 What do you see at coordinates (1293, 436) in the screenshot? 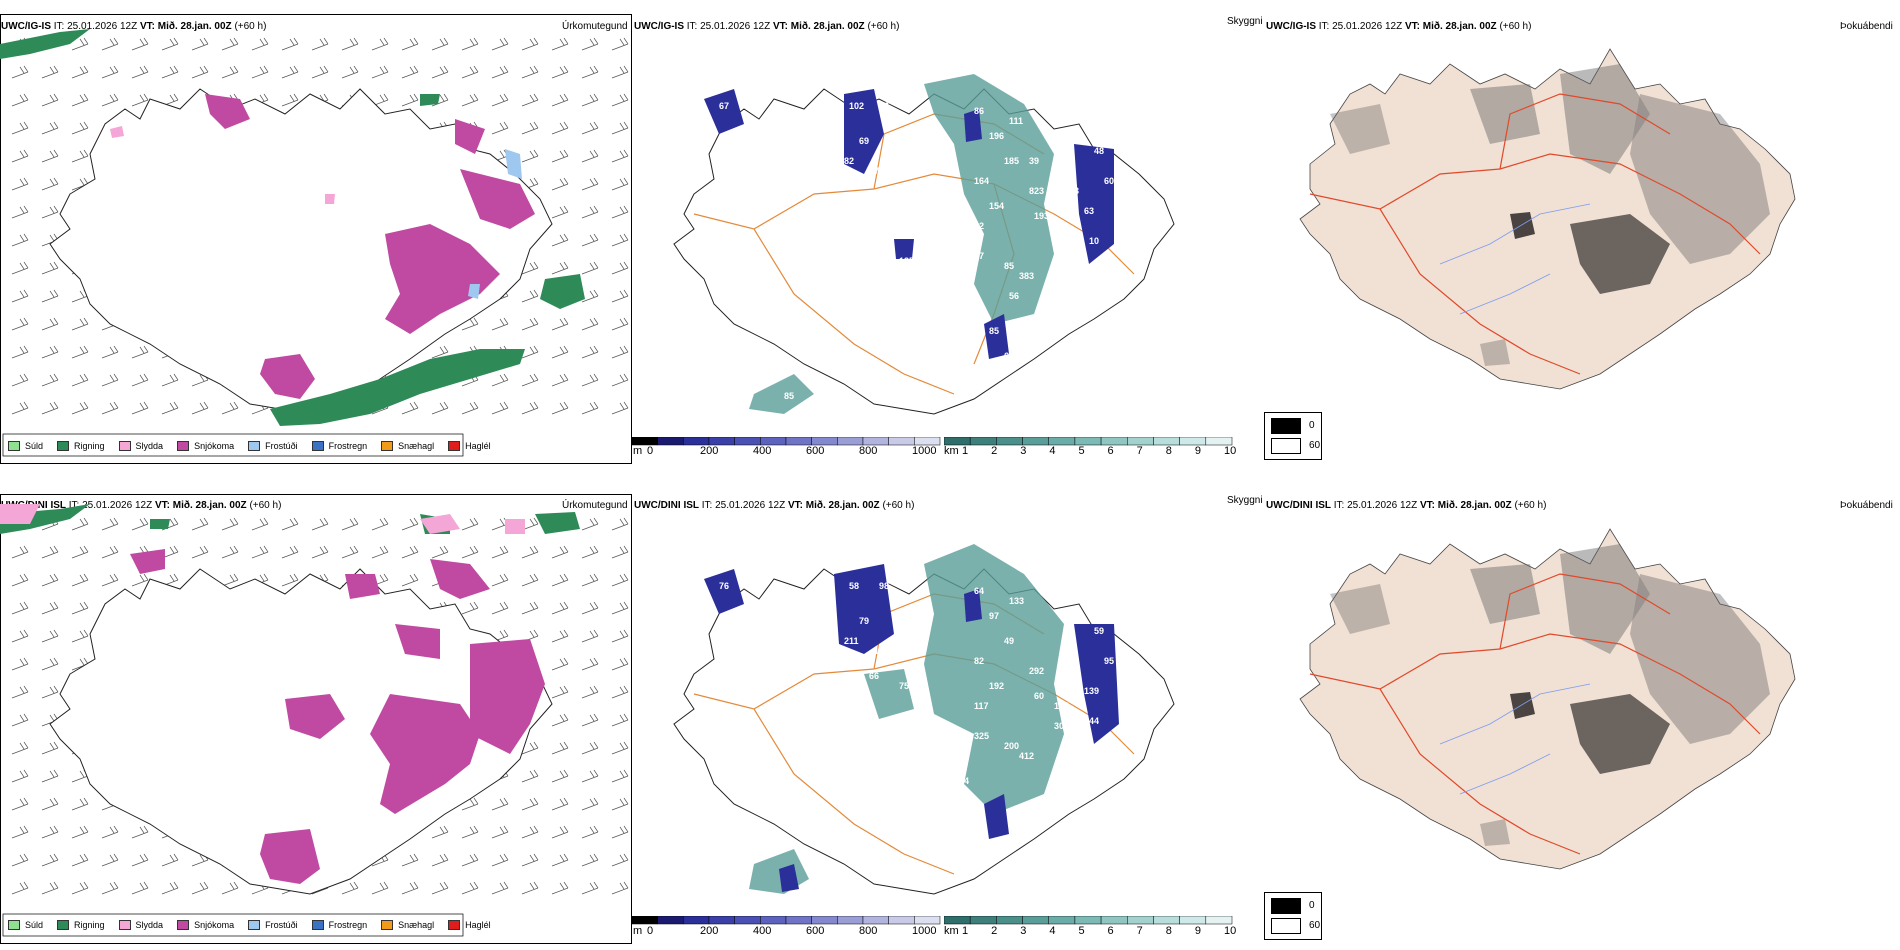
I see `fog-legend-top: 0 60` at bounding box center [1293, 436].